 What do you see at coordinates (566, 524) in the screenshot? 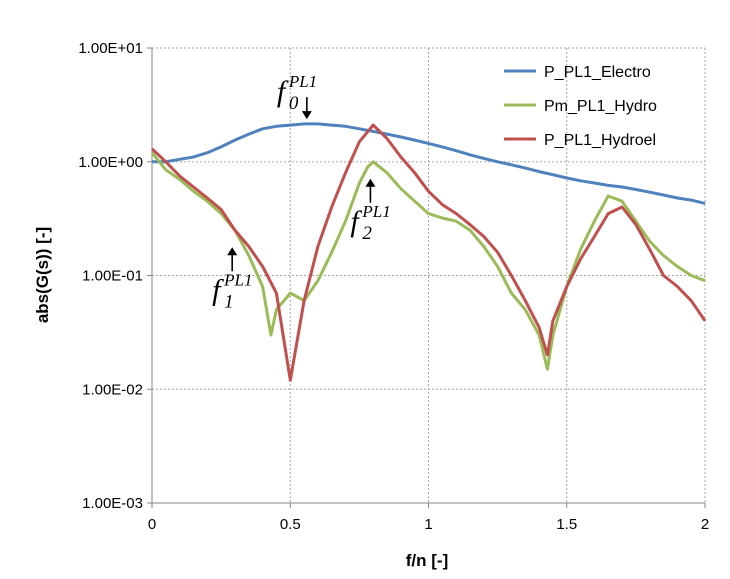
I see `x-tick-label: 1.5` at bounding box center [566, 524].